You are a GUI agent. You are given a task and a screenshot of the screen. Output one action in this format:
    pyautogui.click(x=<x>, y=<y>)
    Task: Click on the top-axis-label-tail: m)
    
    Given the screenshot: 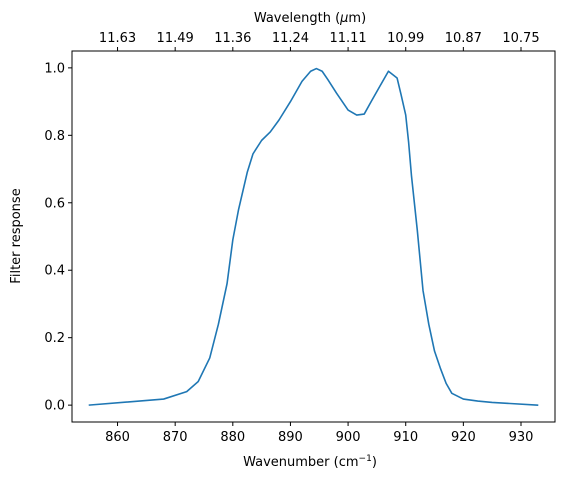 What is the action you would take?
    pyautogui.click(x=357, y=18)
    